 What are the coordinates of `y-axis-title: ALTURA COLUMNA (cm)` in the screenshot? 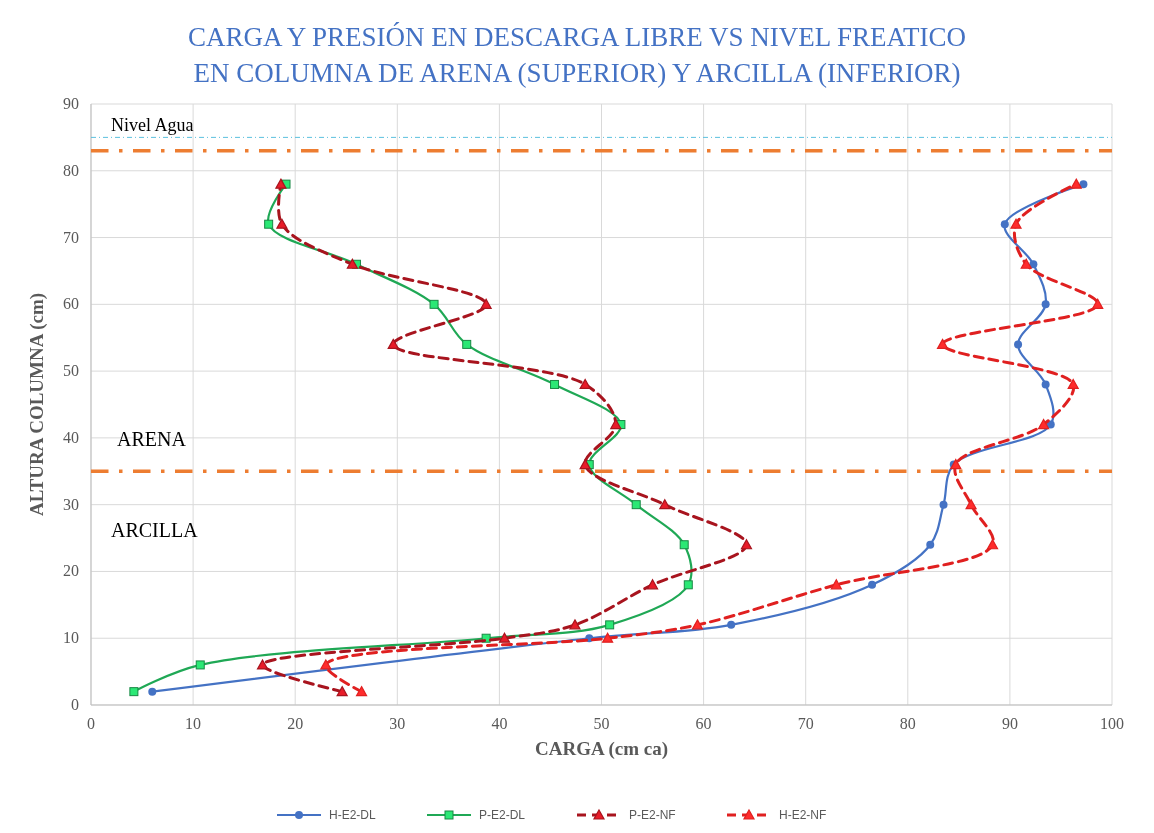 It's located at (37, 404).